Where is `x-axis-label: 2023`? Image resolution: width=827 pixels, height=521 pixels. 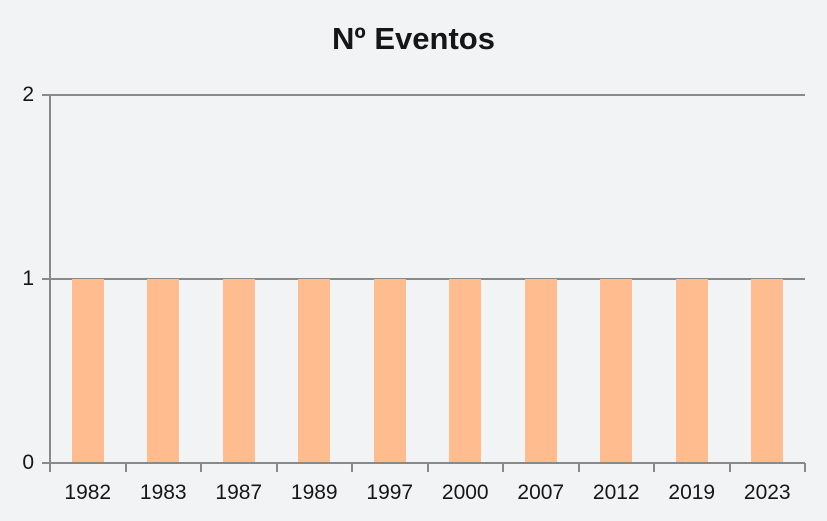
x-axis-label: 2023 is located at coordinates (767, 492).